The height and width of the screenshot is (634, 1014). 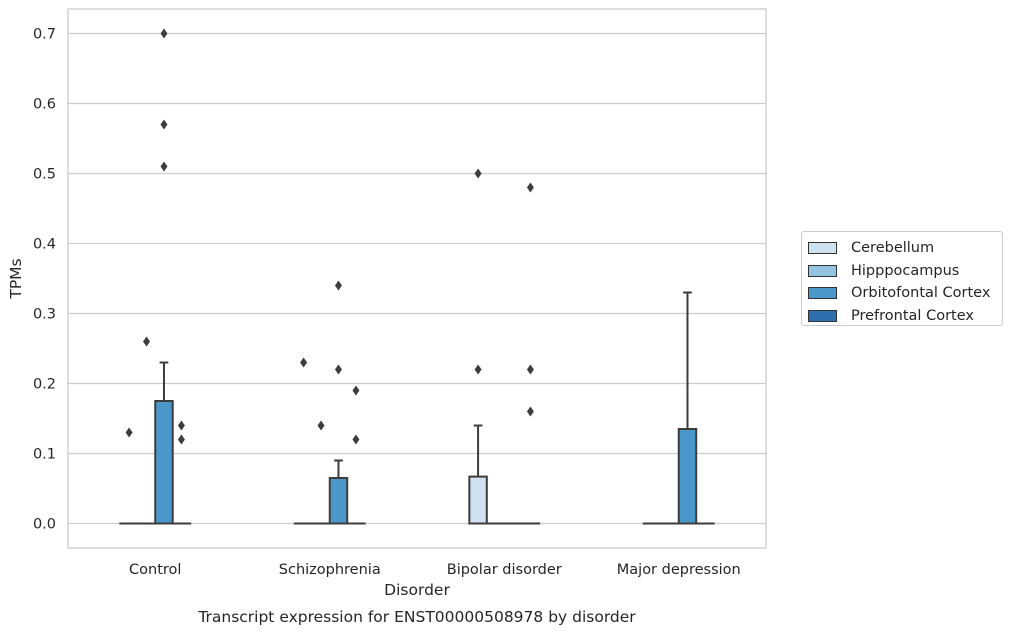 I want to click on y-tick-label: 0.5, so click(x=44, y=175).